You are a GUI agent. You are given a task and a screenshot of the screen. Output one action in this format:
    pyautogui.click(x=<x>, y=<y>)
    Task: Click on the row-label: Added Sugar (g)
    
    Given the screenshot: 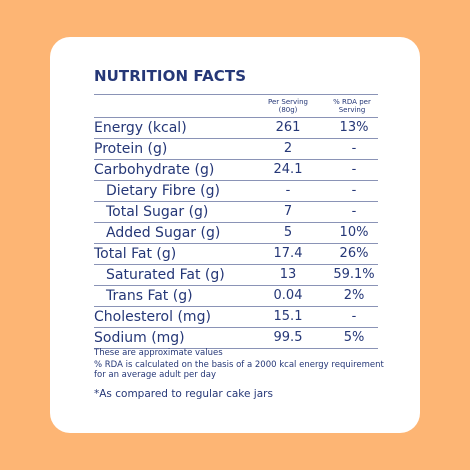 What is the action you would take?
    pyautogui.click(x=163, y=233)
    